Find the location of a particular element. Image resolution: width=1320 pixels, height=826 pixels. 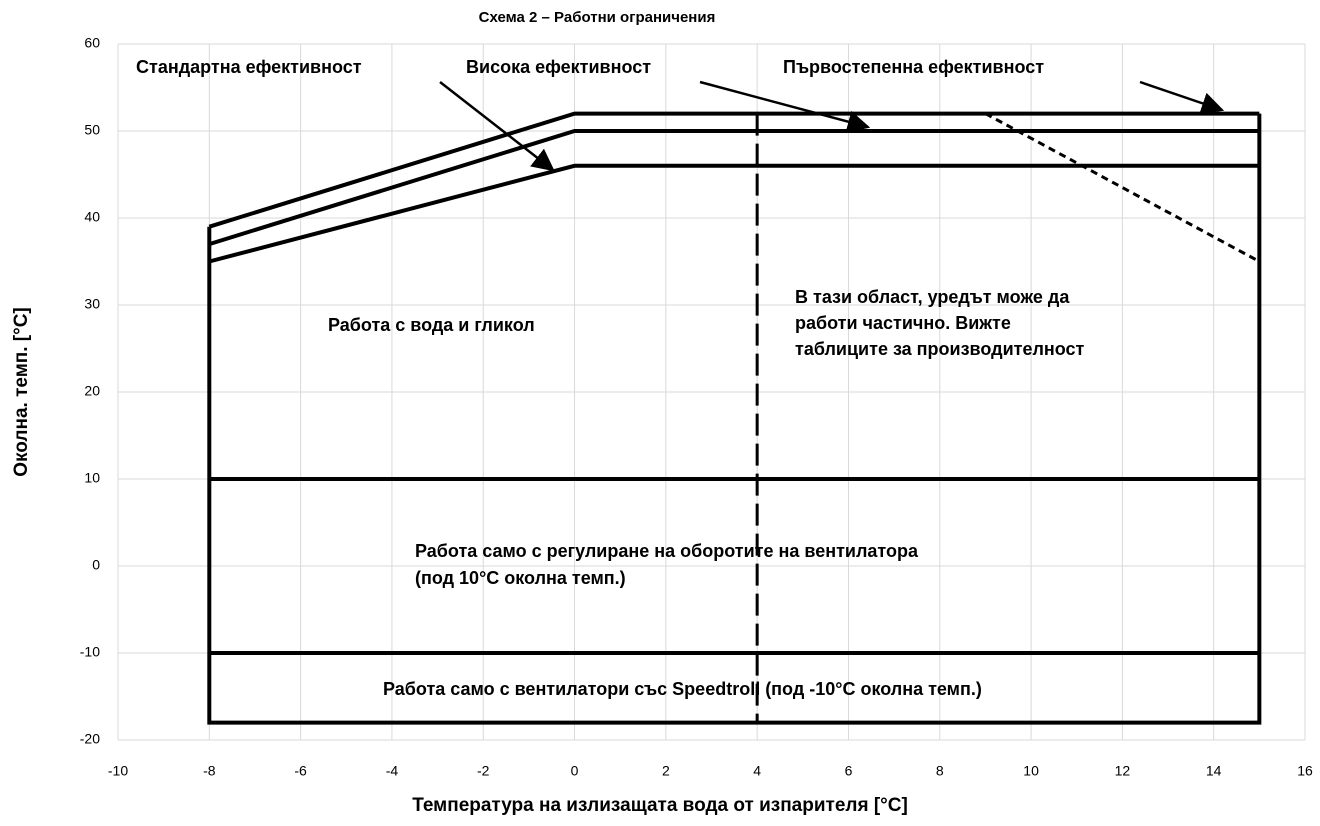

annotation: таблиците за производителност is located at coordinates (940, 349).